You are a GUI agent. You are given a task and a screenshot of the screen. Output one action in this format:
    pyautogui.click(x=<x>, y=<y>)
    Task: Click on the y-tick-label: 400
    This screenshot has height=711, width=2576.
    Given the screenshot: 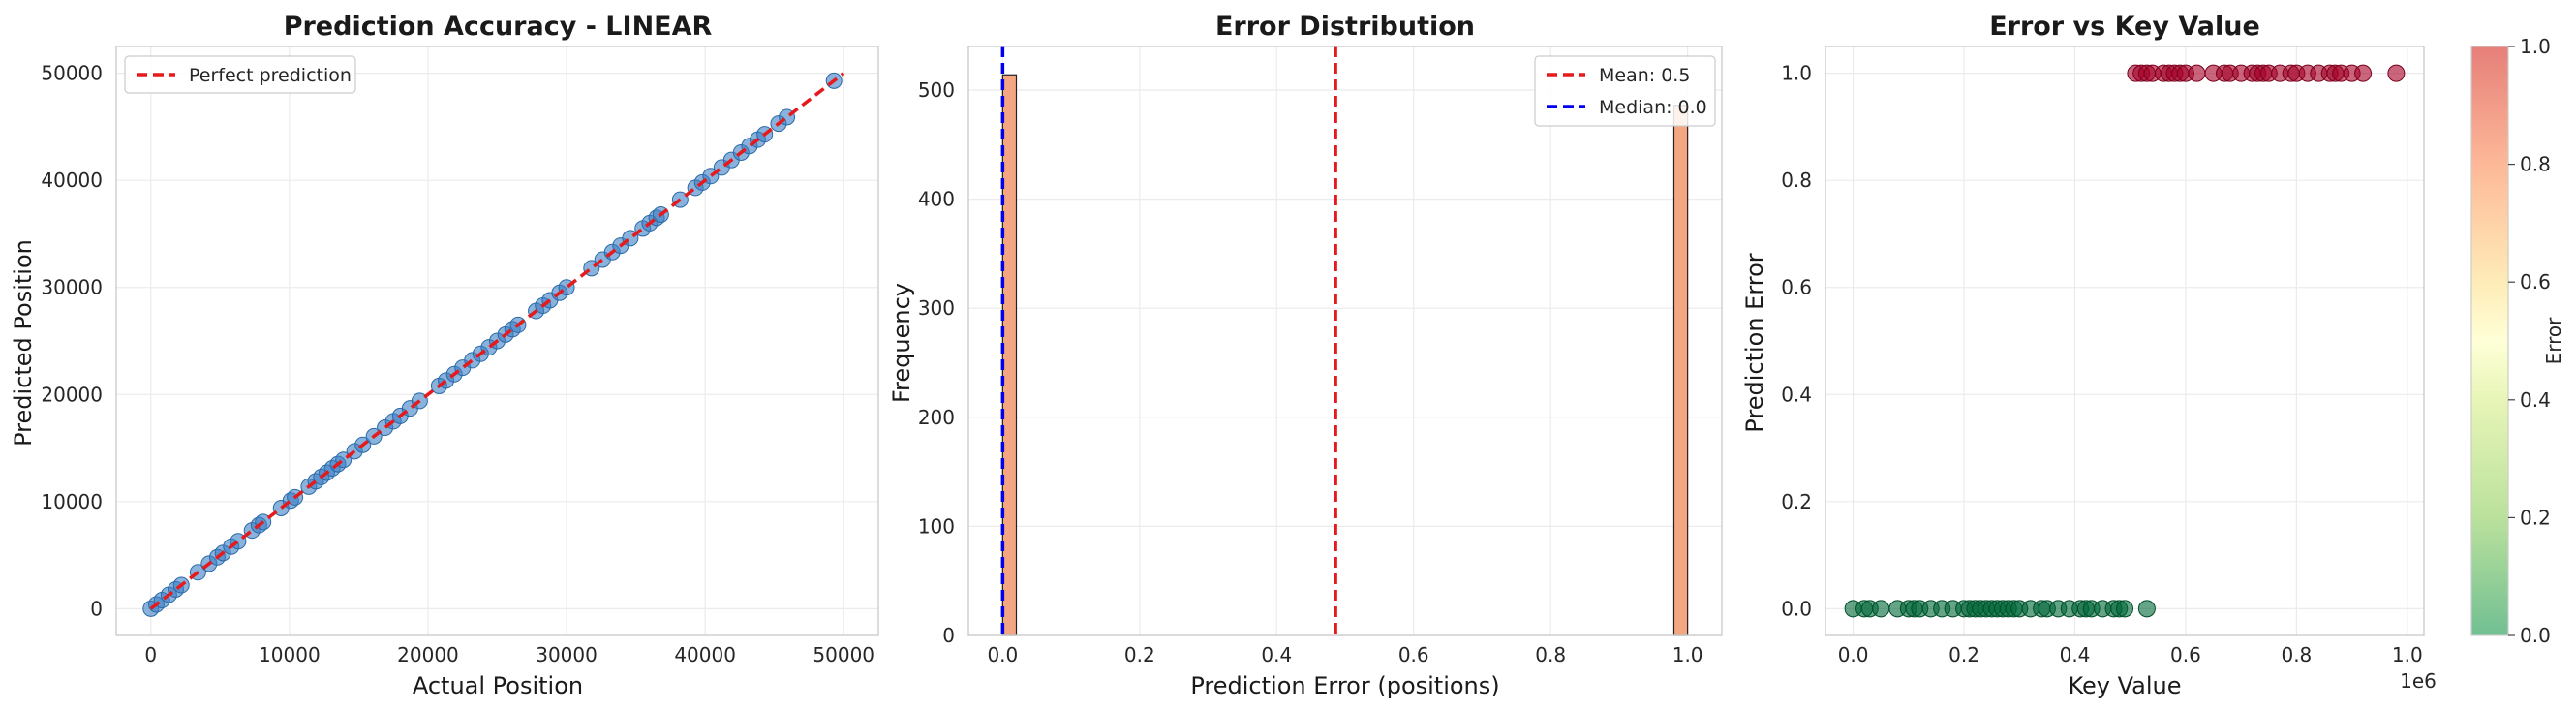 What is the action you would take?
    pyautogui.click(x=936, y=199)
    